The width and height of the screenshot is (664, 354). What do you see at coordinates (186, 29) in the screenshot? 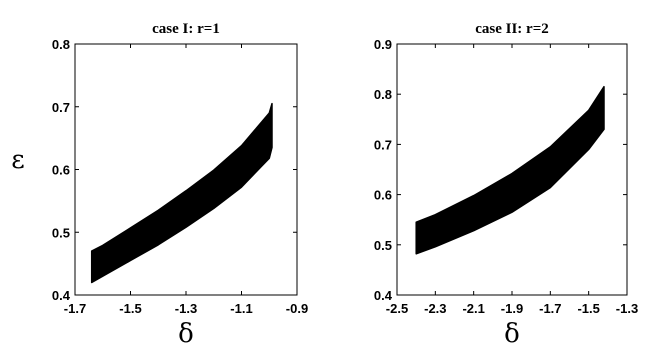
I see `chart-title: case I: r=1` at bounding box center [186, 29].